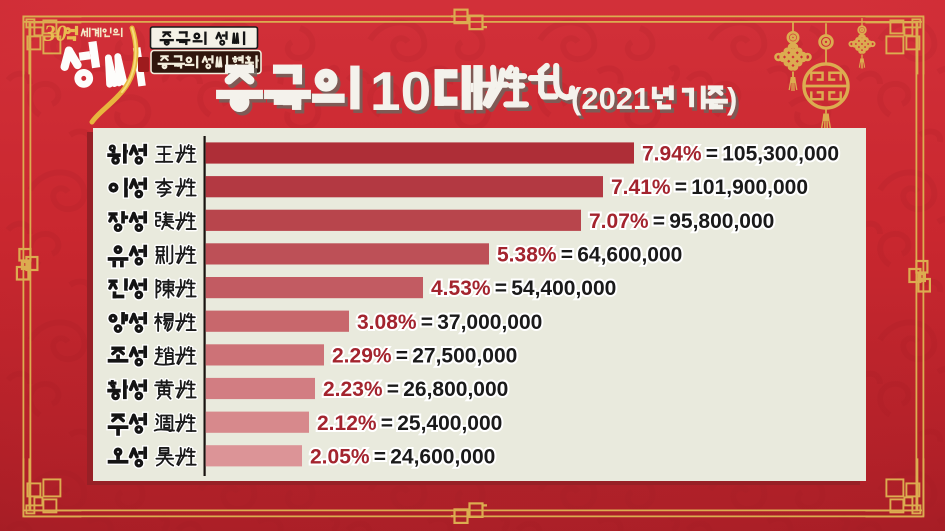  Describe the element at coordinates (740, 154) in the screenshot. I see `svg-text: 7.94% = 105,300,000` at that location.